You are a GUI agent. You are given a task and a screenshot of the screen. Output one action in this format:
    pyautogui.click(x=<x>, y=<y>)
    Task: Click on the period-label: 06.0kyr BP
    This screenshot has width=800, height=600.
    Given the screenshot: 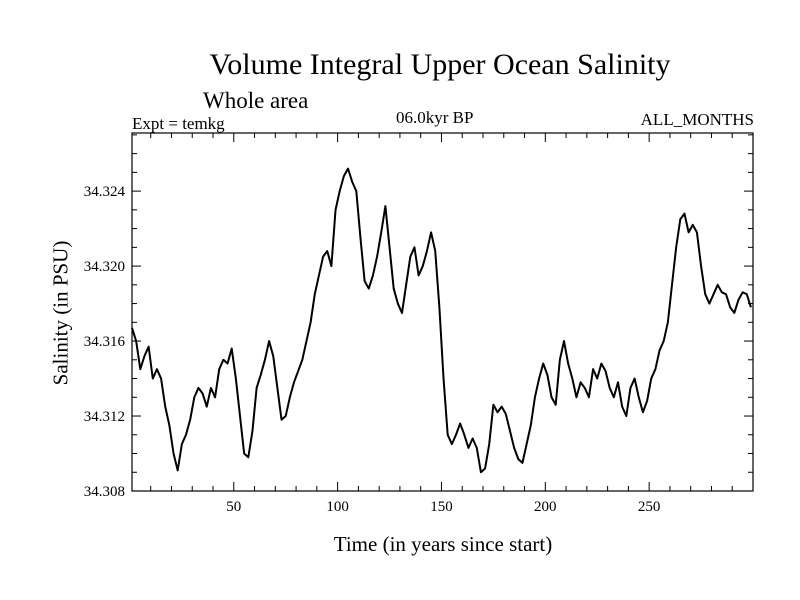 What is the action you would take?
    pyautogui.click(x=435, y=117)
    